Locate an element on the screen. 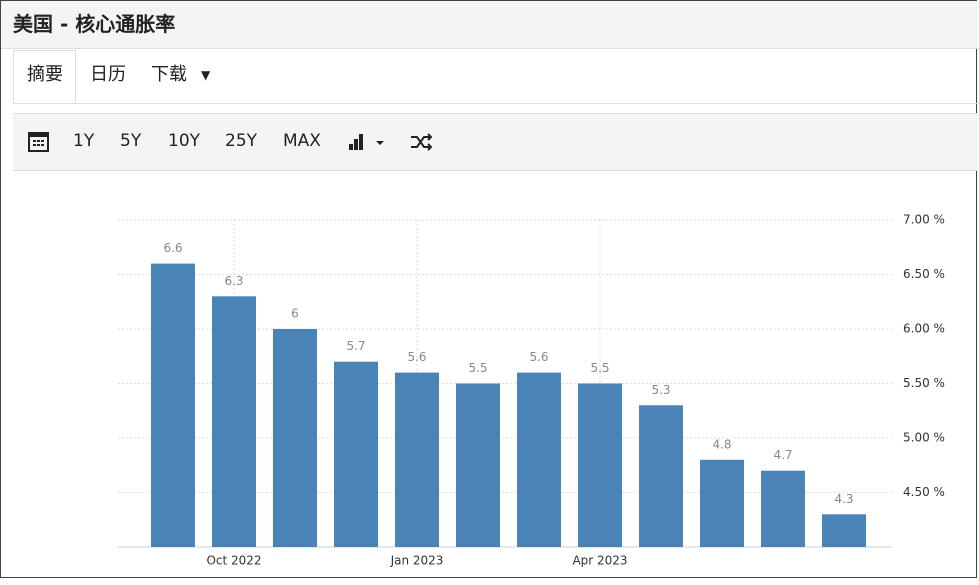 This screenshot has height=585, width=979. page-title: 美国 - 核心通胀率 is located at coordinates (489, 25).